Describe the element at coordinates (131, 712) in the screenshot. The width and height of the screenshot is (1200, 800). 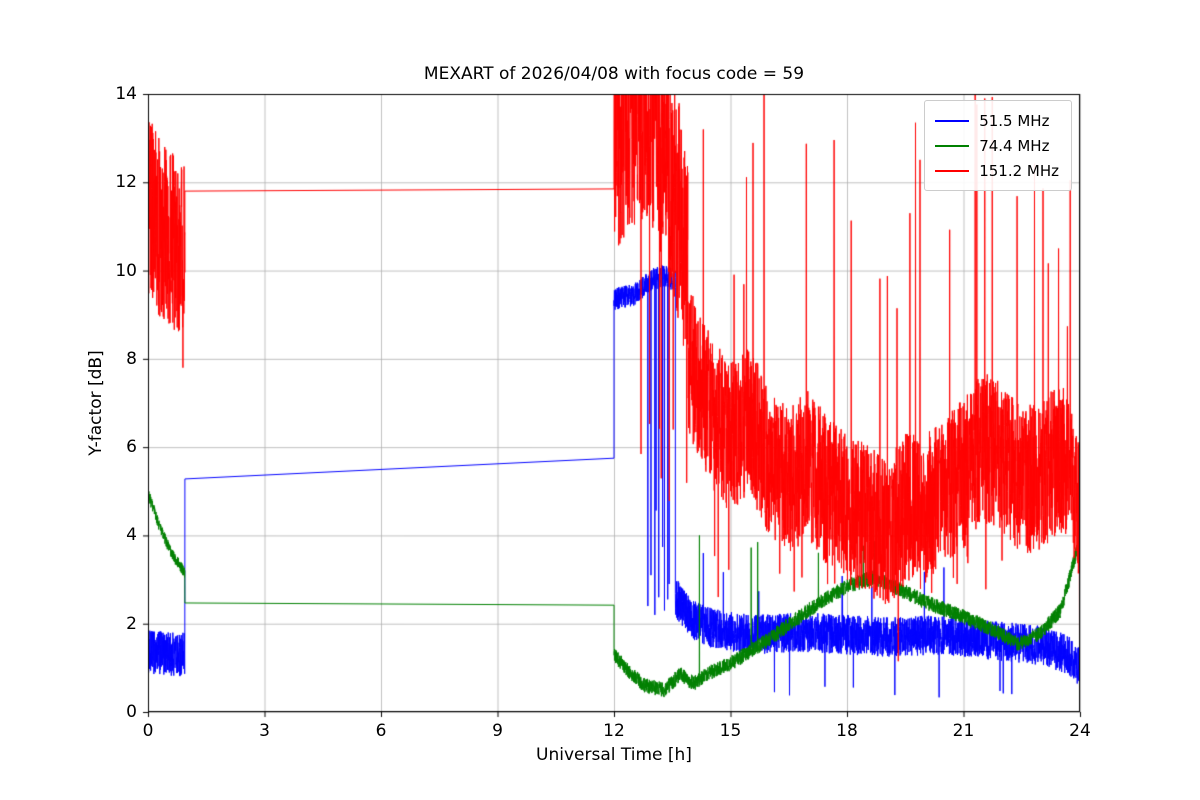
I see `y-tick-label: 0` at that location.